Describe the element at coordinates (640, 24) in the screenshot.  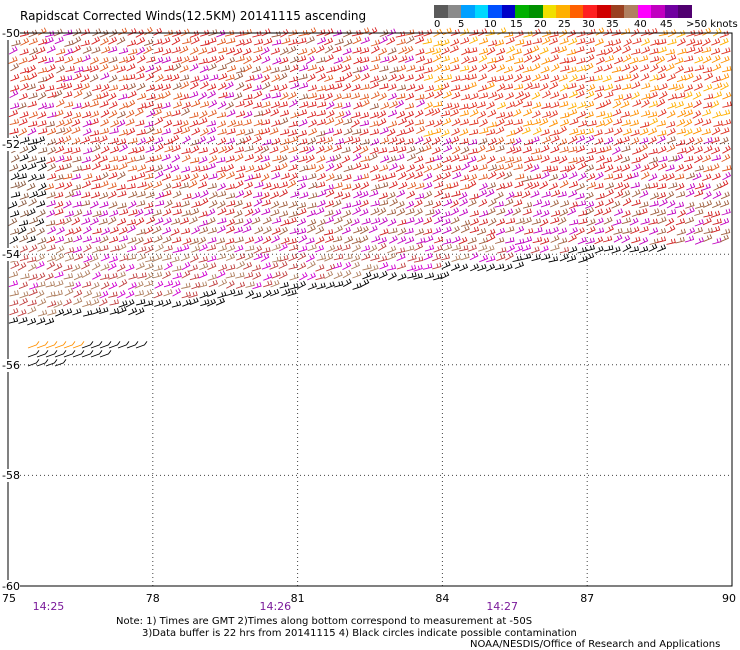
I see `colorbar-label: 40` at that location.